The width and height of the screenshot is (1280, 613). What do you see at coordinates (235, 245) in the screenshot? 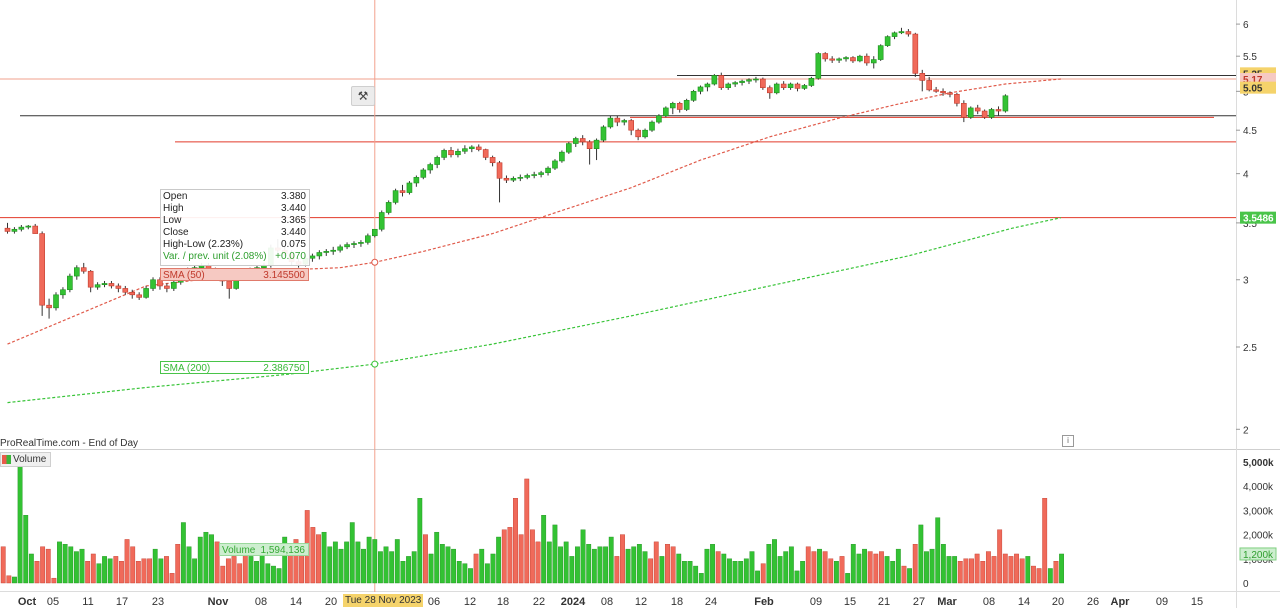
I see `ohlc-range-row: High-Low (2.23%) 0.075` at bounding box center [235, 245].